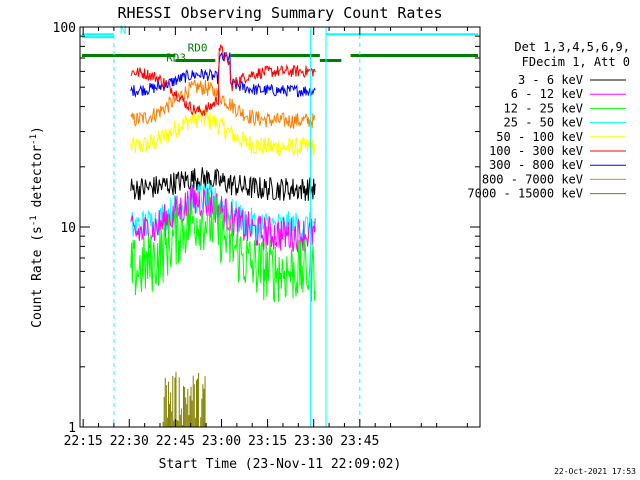  Describe the element at coordinates (576, 62) in the screenshot. I see `legend-header-line-2: FDecim 1, Att 0` at that location.